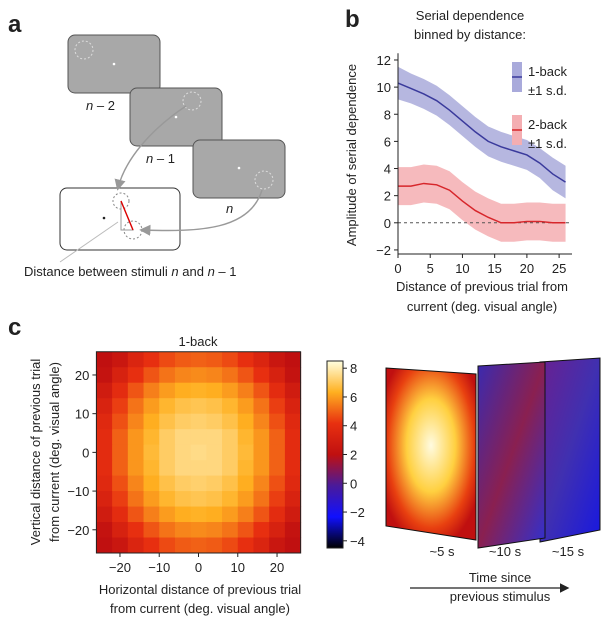 This screenshot has height=621, width=604. What do you see at coordinates (14, 327) in the screenshot?
I see `panel-letter: c` at bounding box center [14, 327].